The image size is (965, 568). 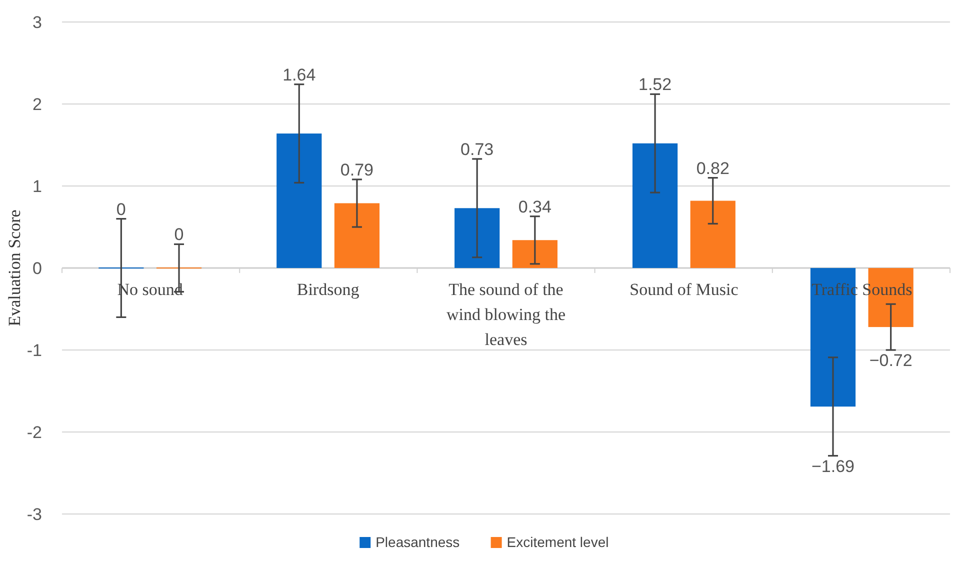 What do you see at coordinates (328, 289) in the screenshot?
I see `x-tick-label: Birdsong` at bounding box center [328, 289].